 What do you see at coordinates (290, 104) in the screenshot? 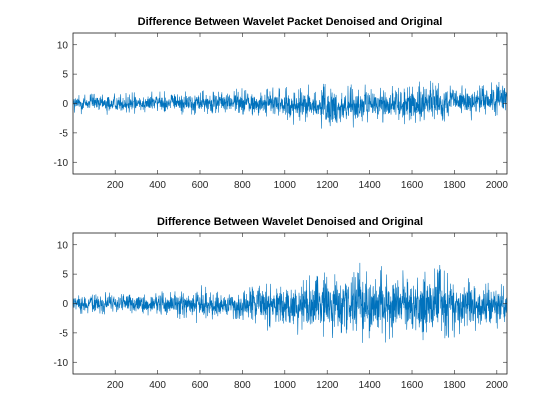
I see `series-line` at bounding box center [290, 104].